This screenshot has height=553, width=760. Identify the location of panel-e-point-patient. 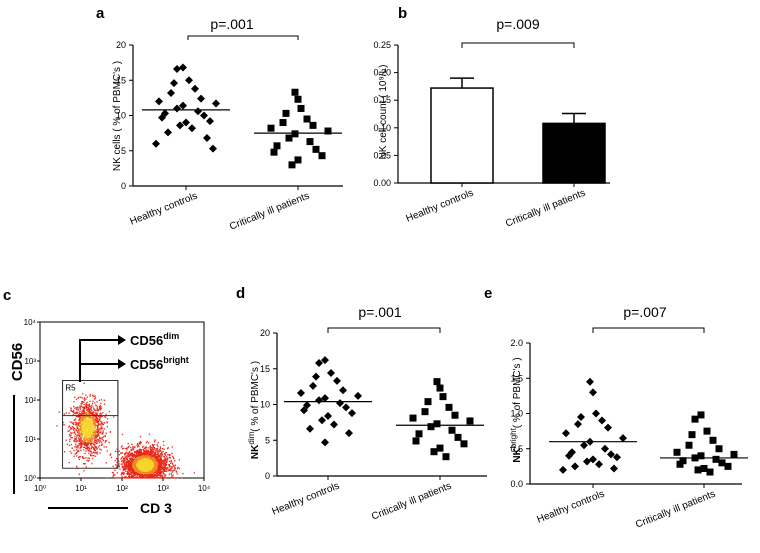
(683, 461).